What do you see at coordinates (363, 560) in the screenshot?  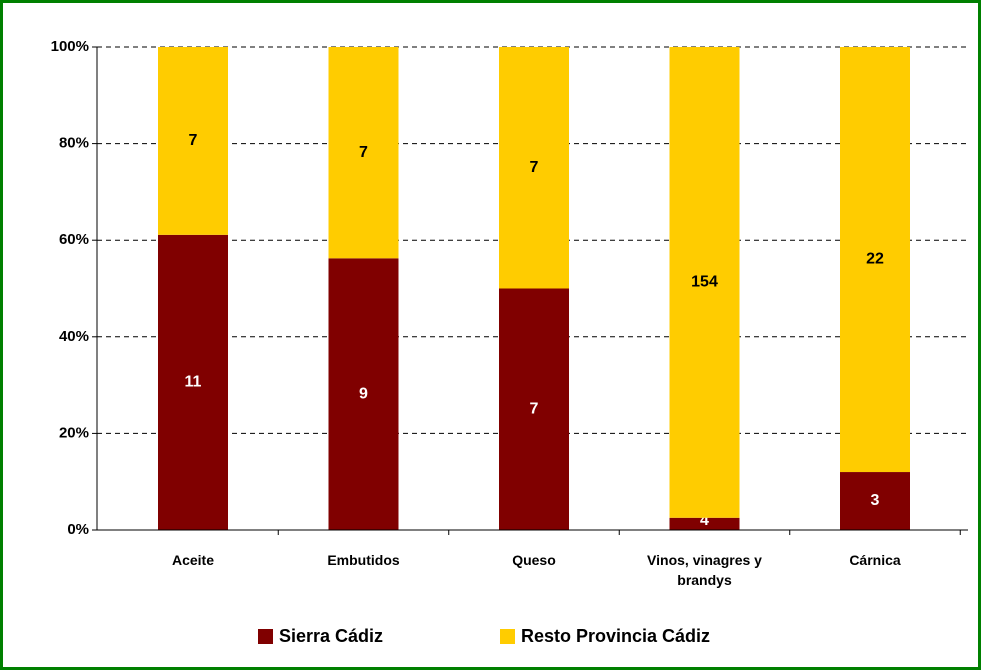 I see `x-tick-label: Embutidos` at bounding box center [363, 560].